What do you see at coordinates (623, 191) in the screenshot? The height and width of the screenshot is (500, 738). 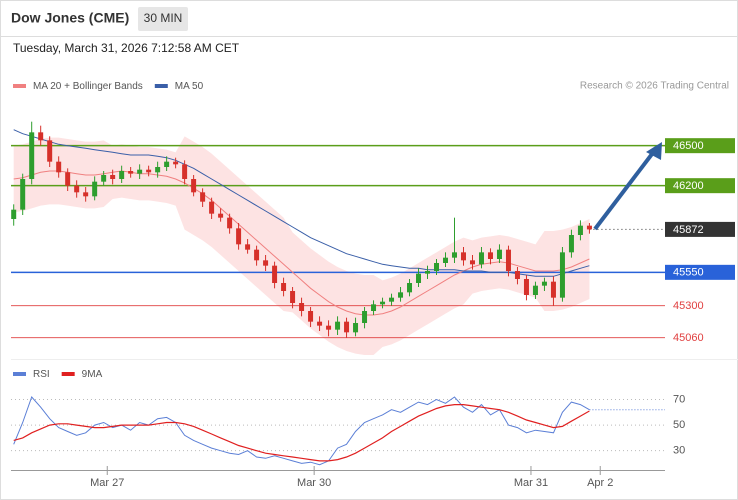 I see `arrow-shaft` at bounding box center [623, 191].